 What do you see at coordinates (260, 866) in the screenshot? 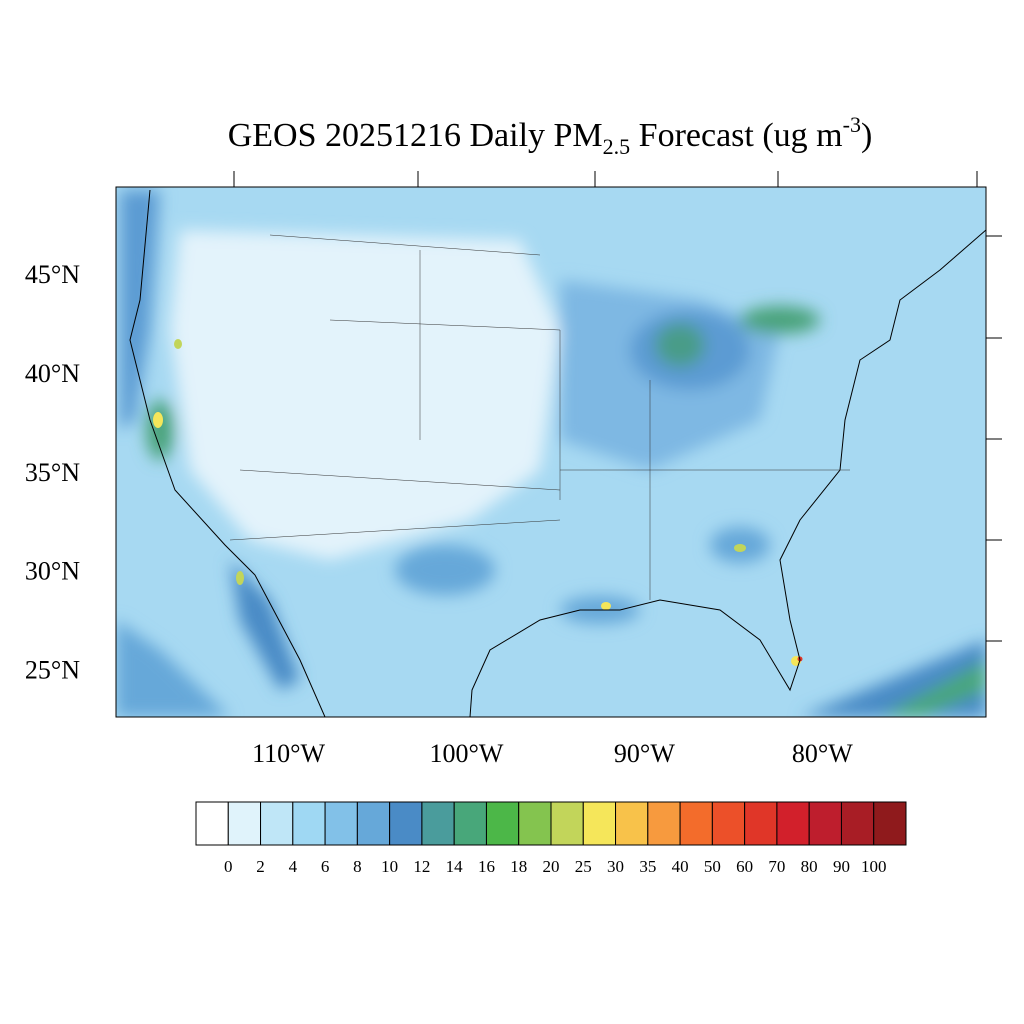
I see `colorbar-label: 2` at bounding box center [260, 866].